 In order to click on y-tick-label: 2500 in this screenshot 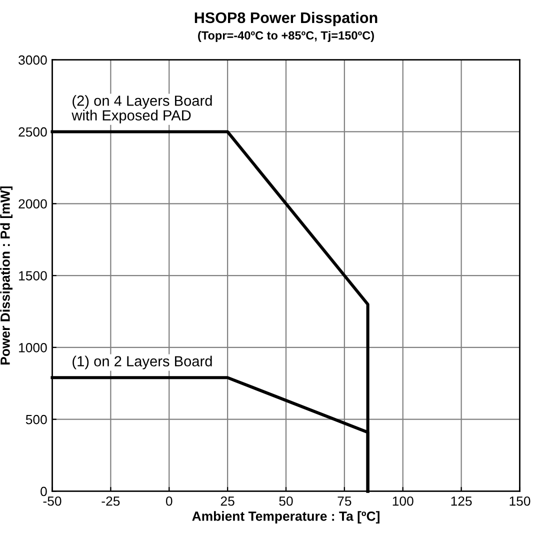, I will do `click(32, 132)`.